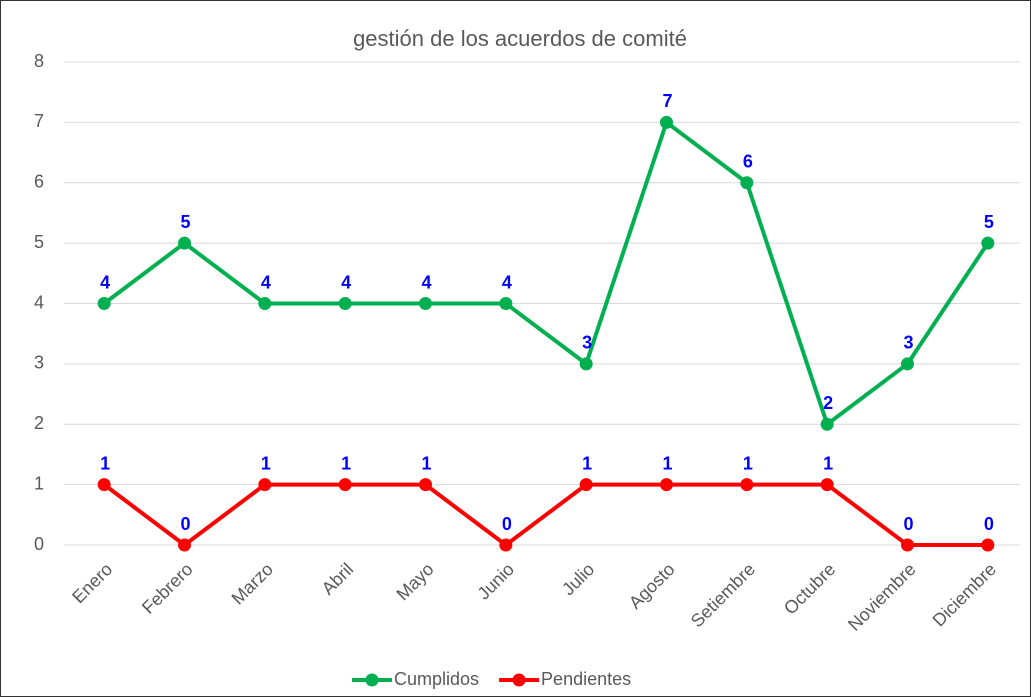  Describe the element at coordinates (545, 514) in the screenshot. I see `series-line` at that location.